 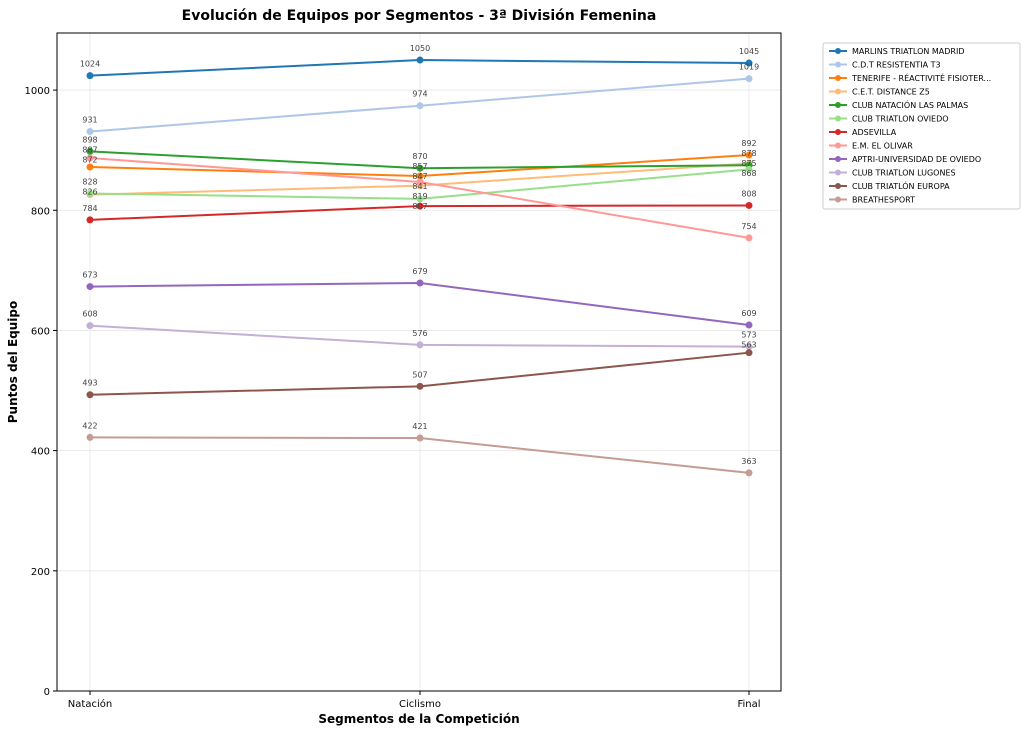 What do you see at coordinates (921, 126) in the screenshot?
I see `legend-box` at bounding box center [921, 126].